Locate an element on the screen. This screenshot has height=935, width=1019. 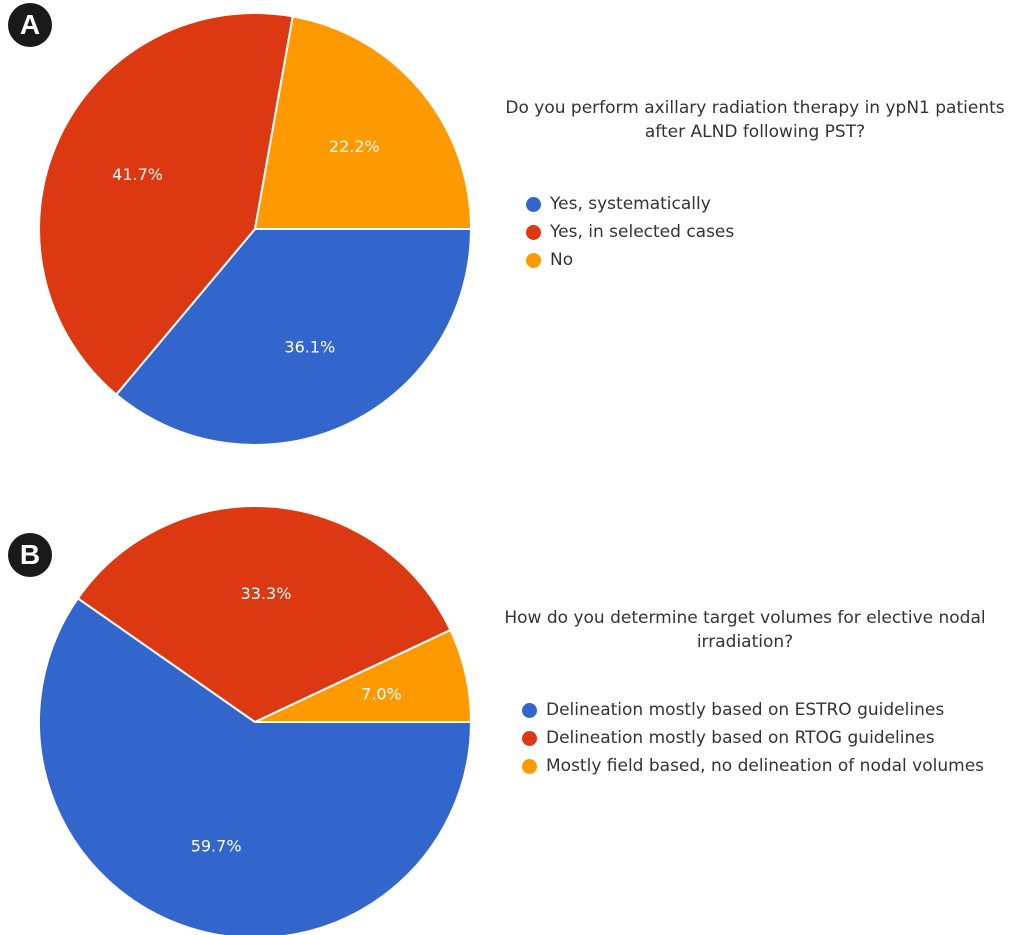
pie-a-slice-label-1: 41.7% is located at coordinates (137, 174).